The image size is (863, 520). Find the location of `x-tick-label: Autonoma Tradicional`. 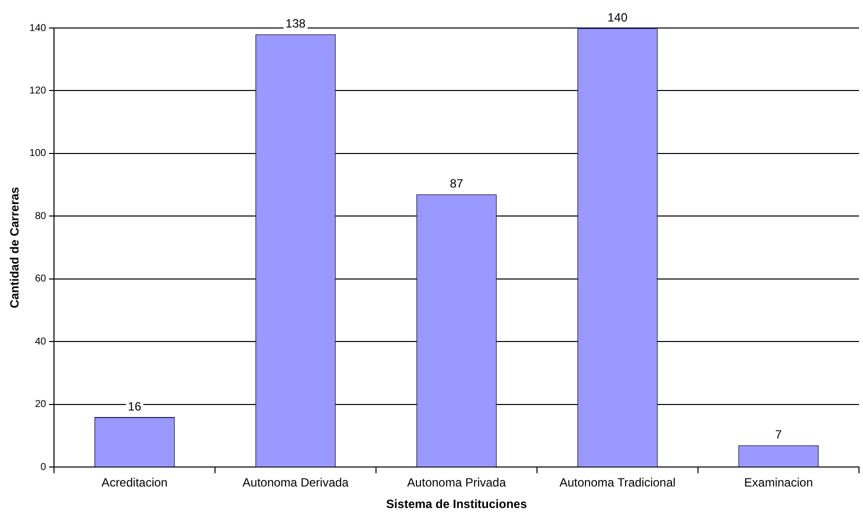

x-tick-label: Autonoma Tradicional is located at coordinates (617, 483).